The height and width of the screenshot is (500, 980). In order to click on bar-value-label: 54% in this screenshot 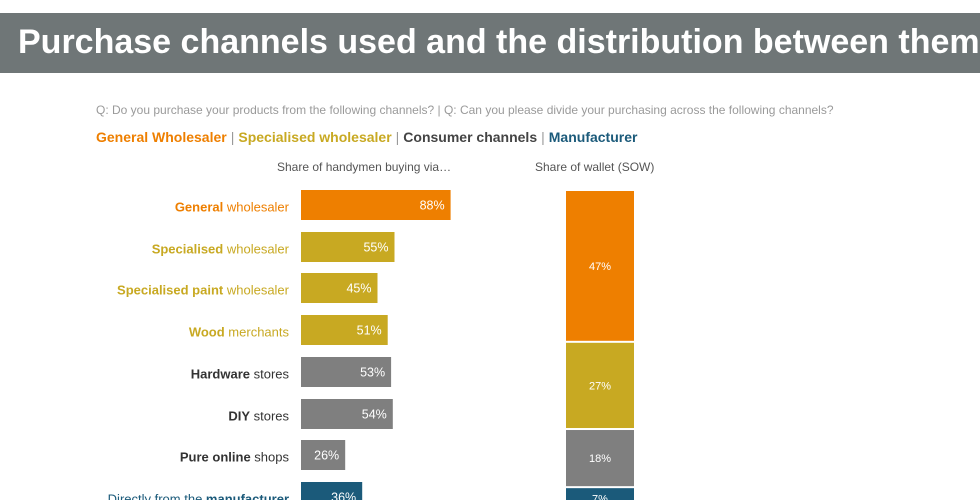, I will do `click(374, 415)`.